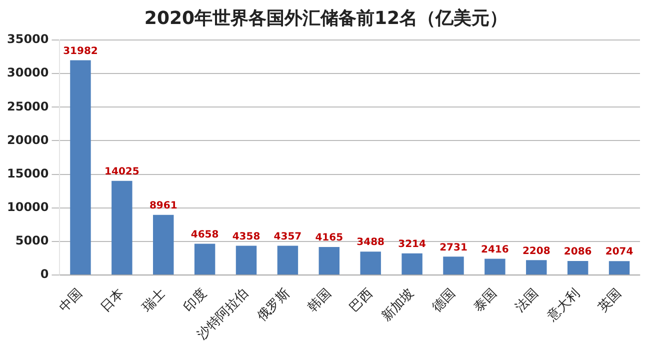 The image size is (652, 350). I want to click on x-tick-label: 印度, so click(195, 300).